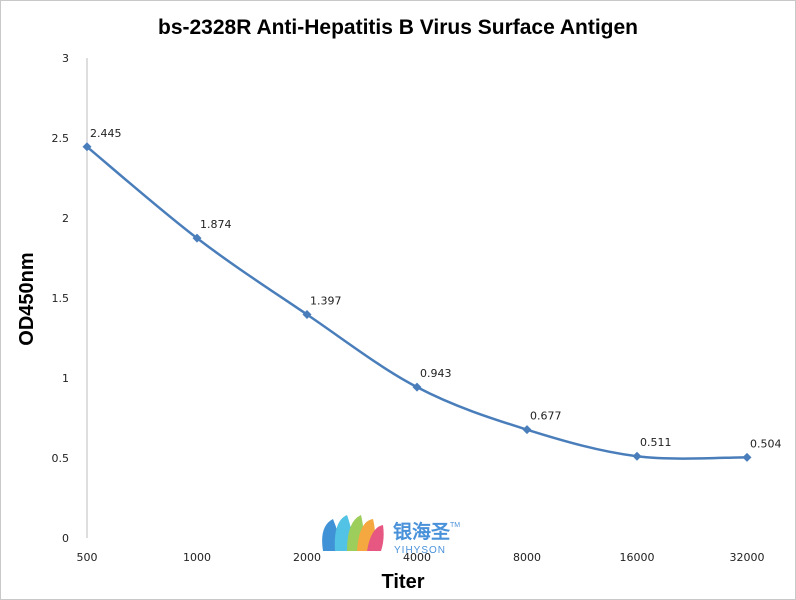 Image resolution: width=796 pixels, height=600 pixels. What do you see at coordinates (422, 531) in the screenshot?
I see `watermark-cn-text: 银海圣` at bounding box center [422, 531].